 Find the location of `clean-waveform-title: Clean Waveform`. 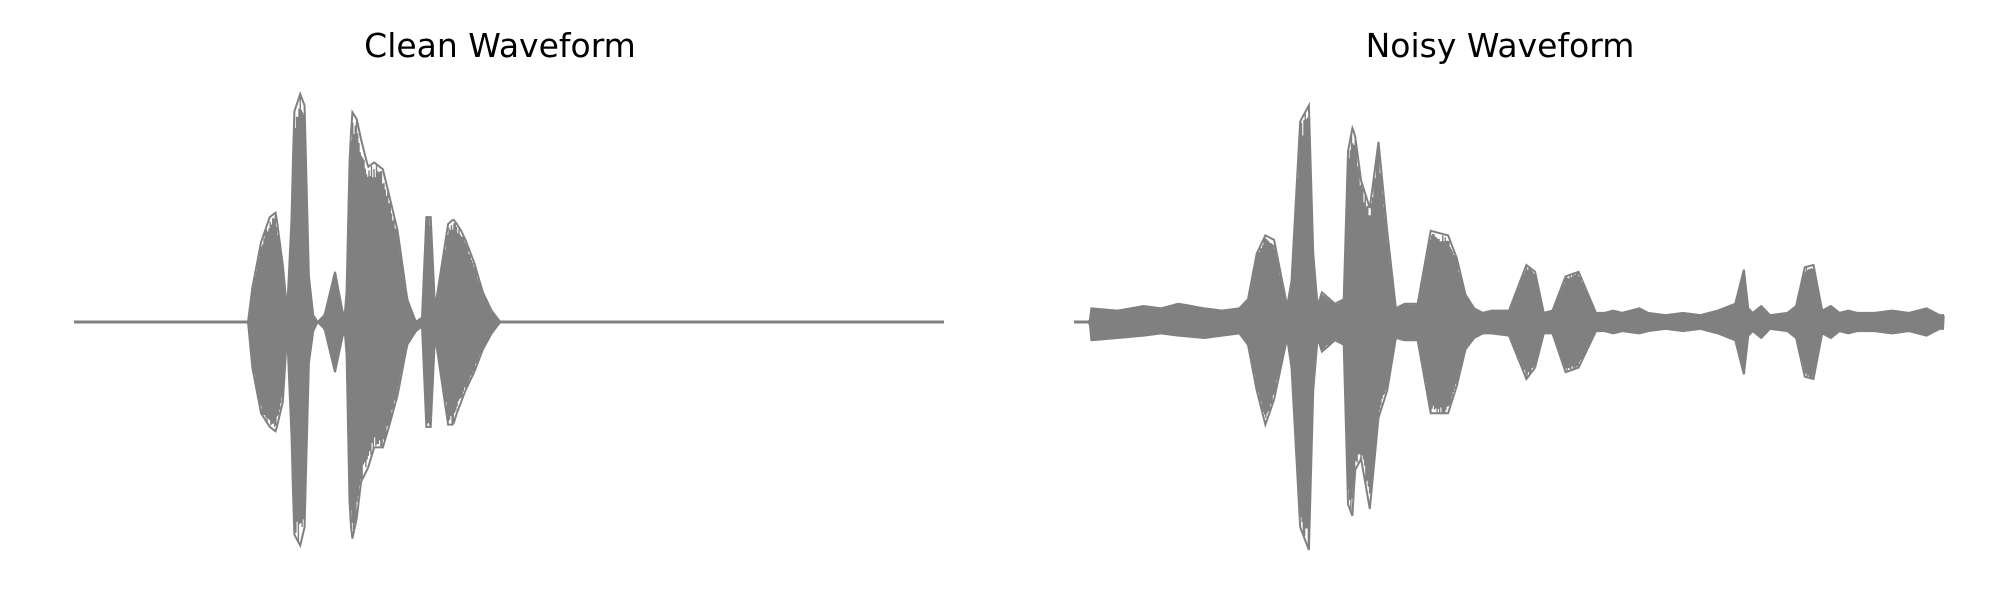

clean-waveform-title: Clean Waveform is located at coordinates (500, 45).